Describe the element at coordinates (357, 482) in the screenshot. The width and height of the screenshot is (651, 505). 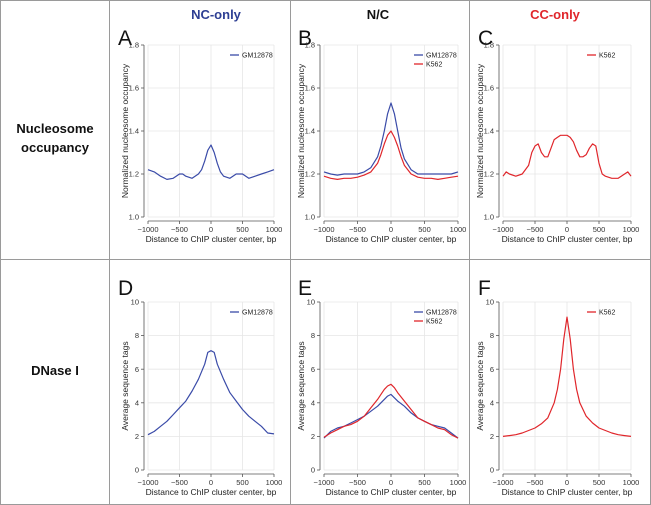
I see `x-tick-label-e-1: −500` at that location.